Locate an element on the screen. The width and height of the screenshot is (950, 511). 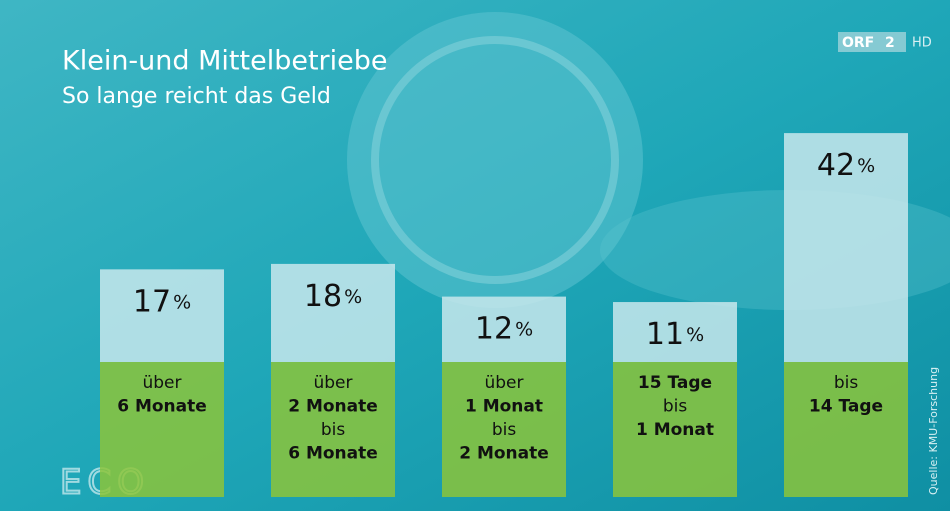
value-label: 12 is located at coordinates (494, 328).